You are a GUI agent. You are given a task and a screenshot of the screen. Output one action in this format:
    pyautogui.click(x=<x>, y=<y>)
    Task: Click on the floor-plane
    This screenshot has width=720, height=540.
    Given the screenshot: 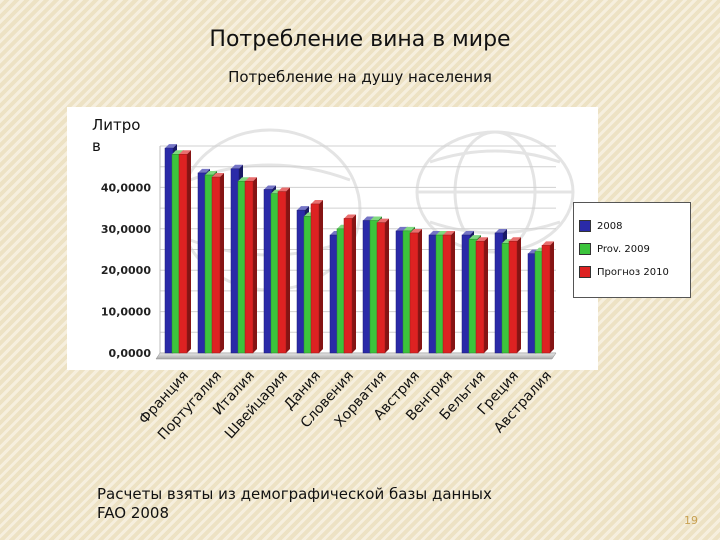 What is the action you would take?
    pyautogui.click(x=356, y=356)
    